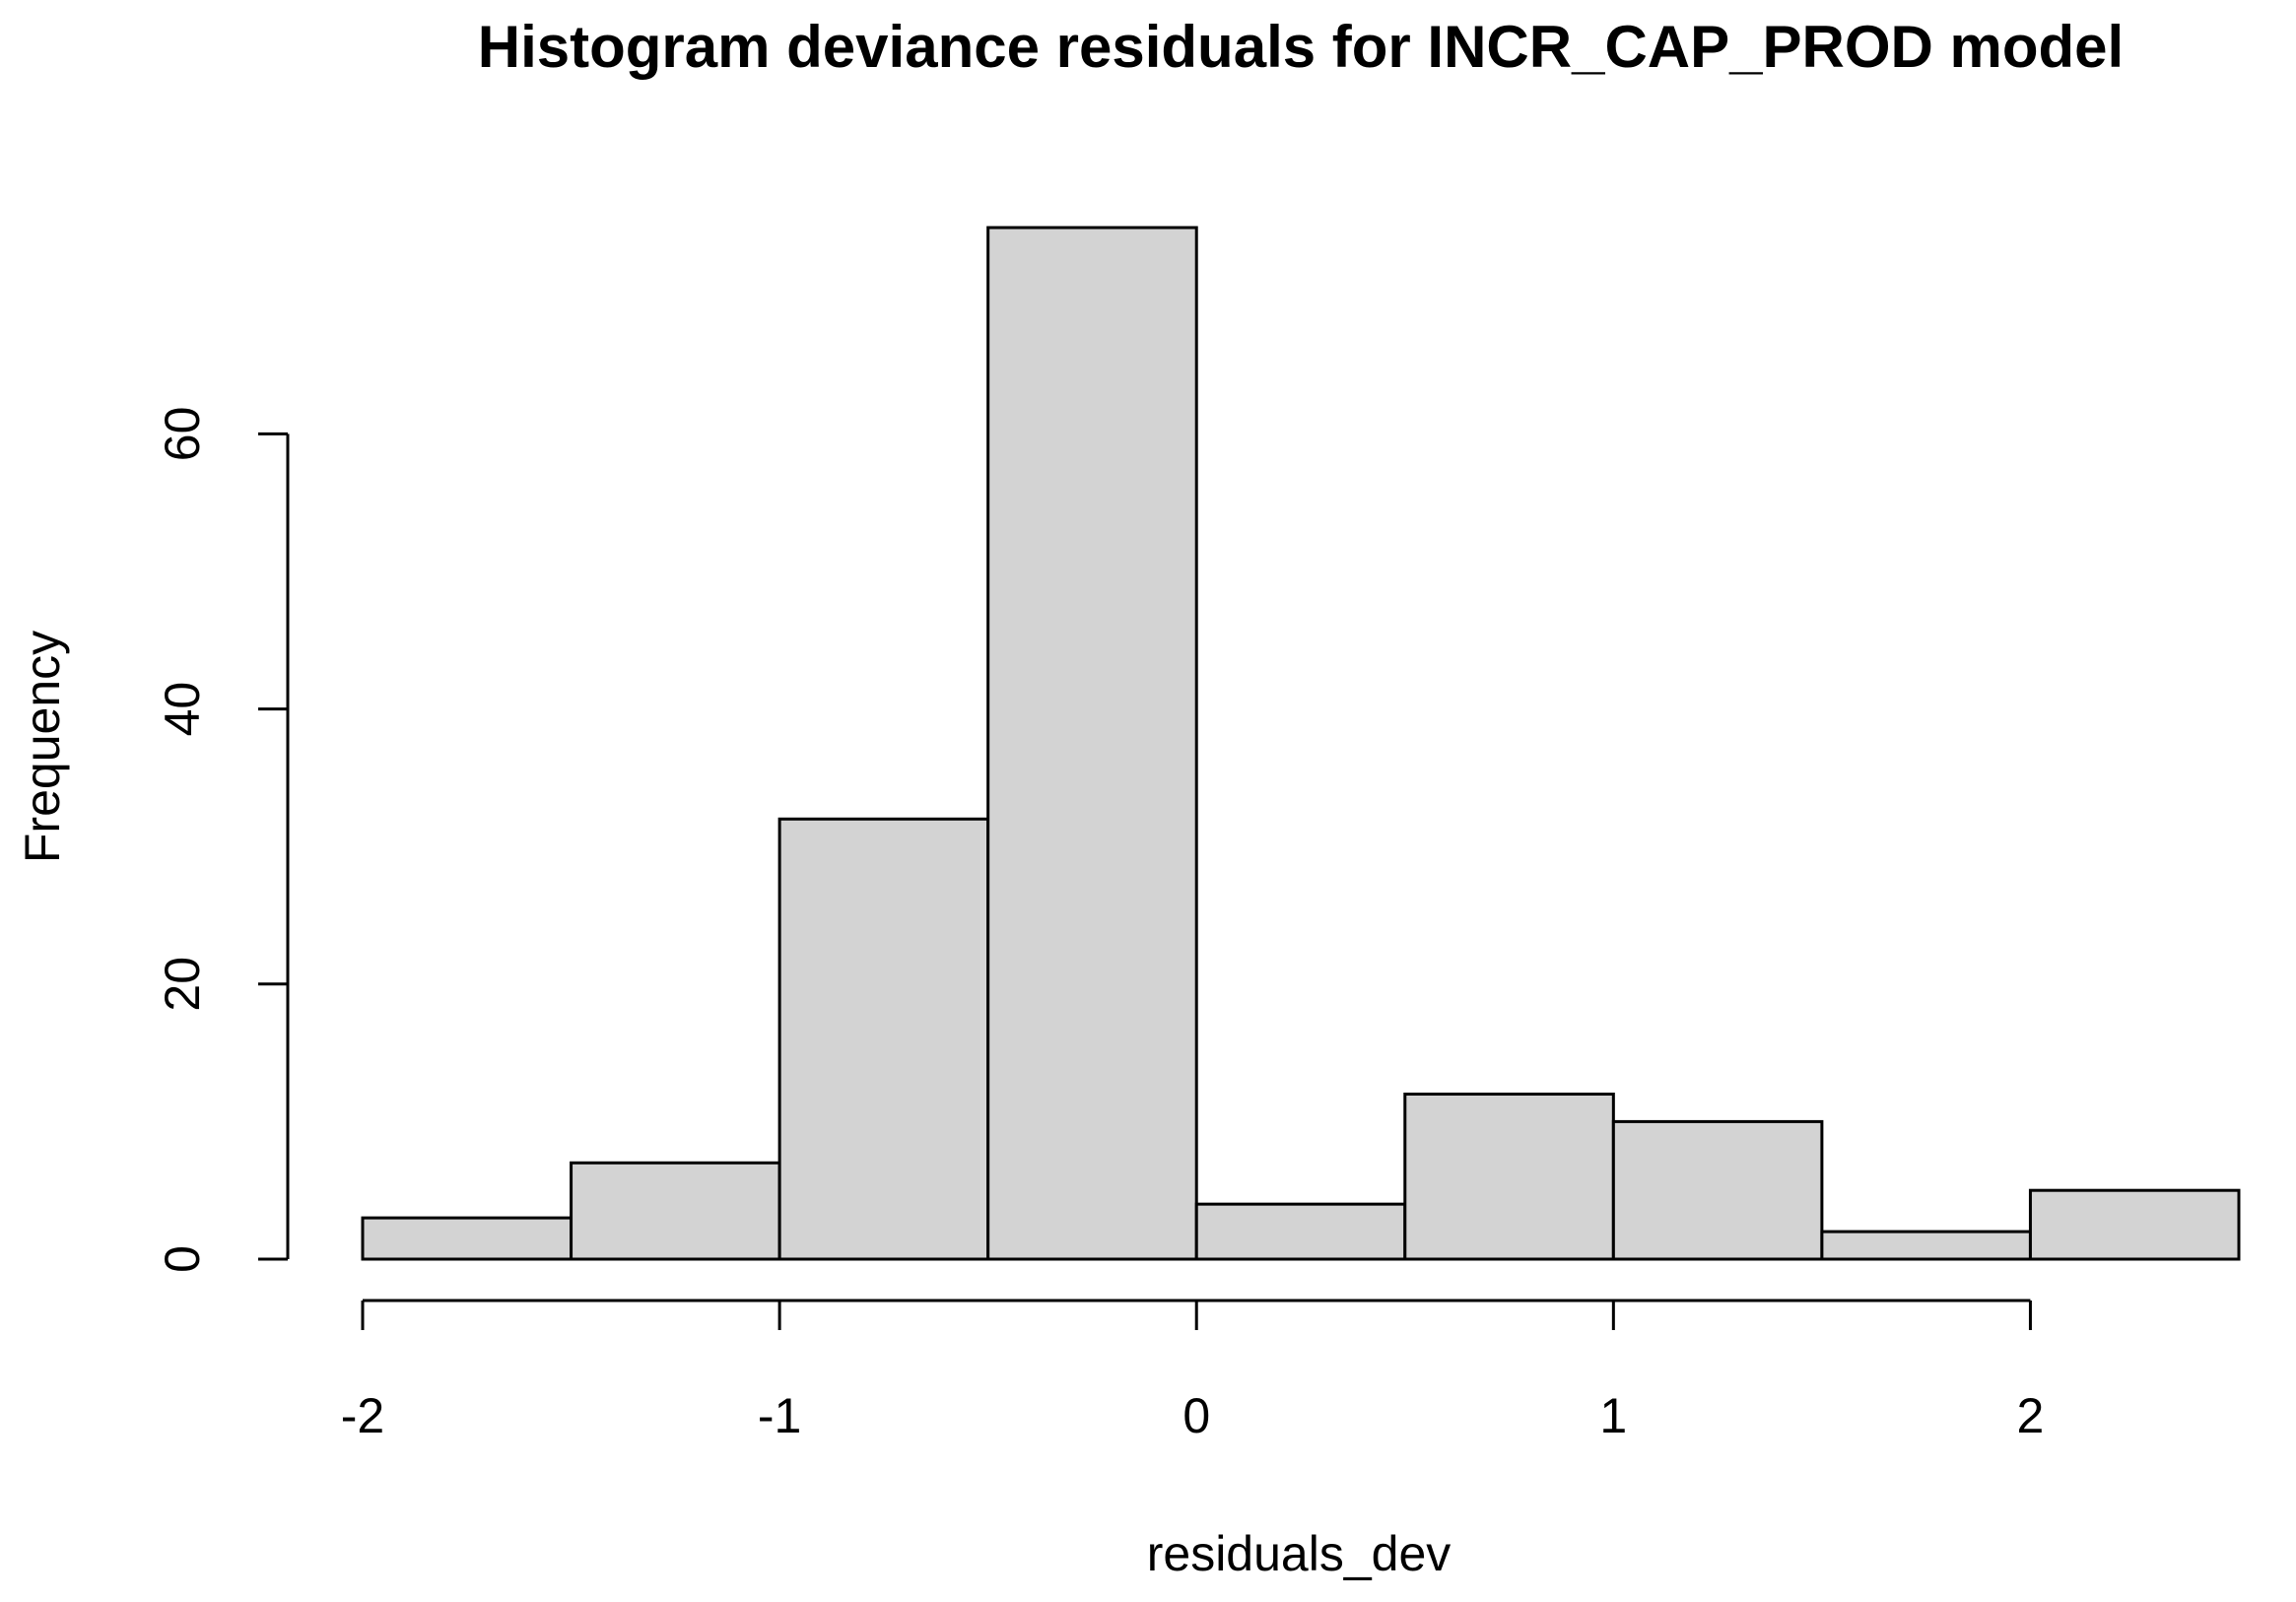  Describe the element at coordinates (182, 1259) in the screenshot. I see `y-tick-label: 0` at that location.